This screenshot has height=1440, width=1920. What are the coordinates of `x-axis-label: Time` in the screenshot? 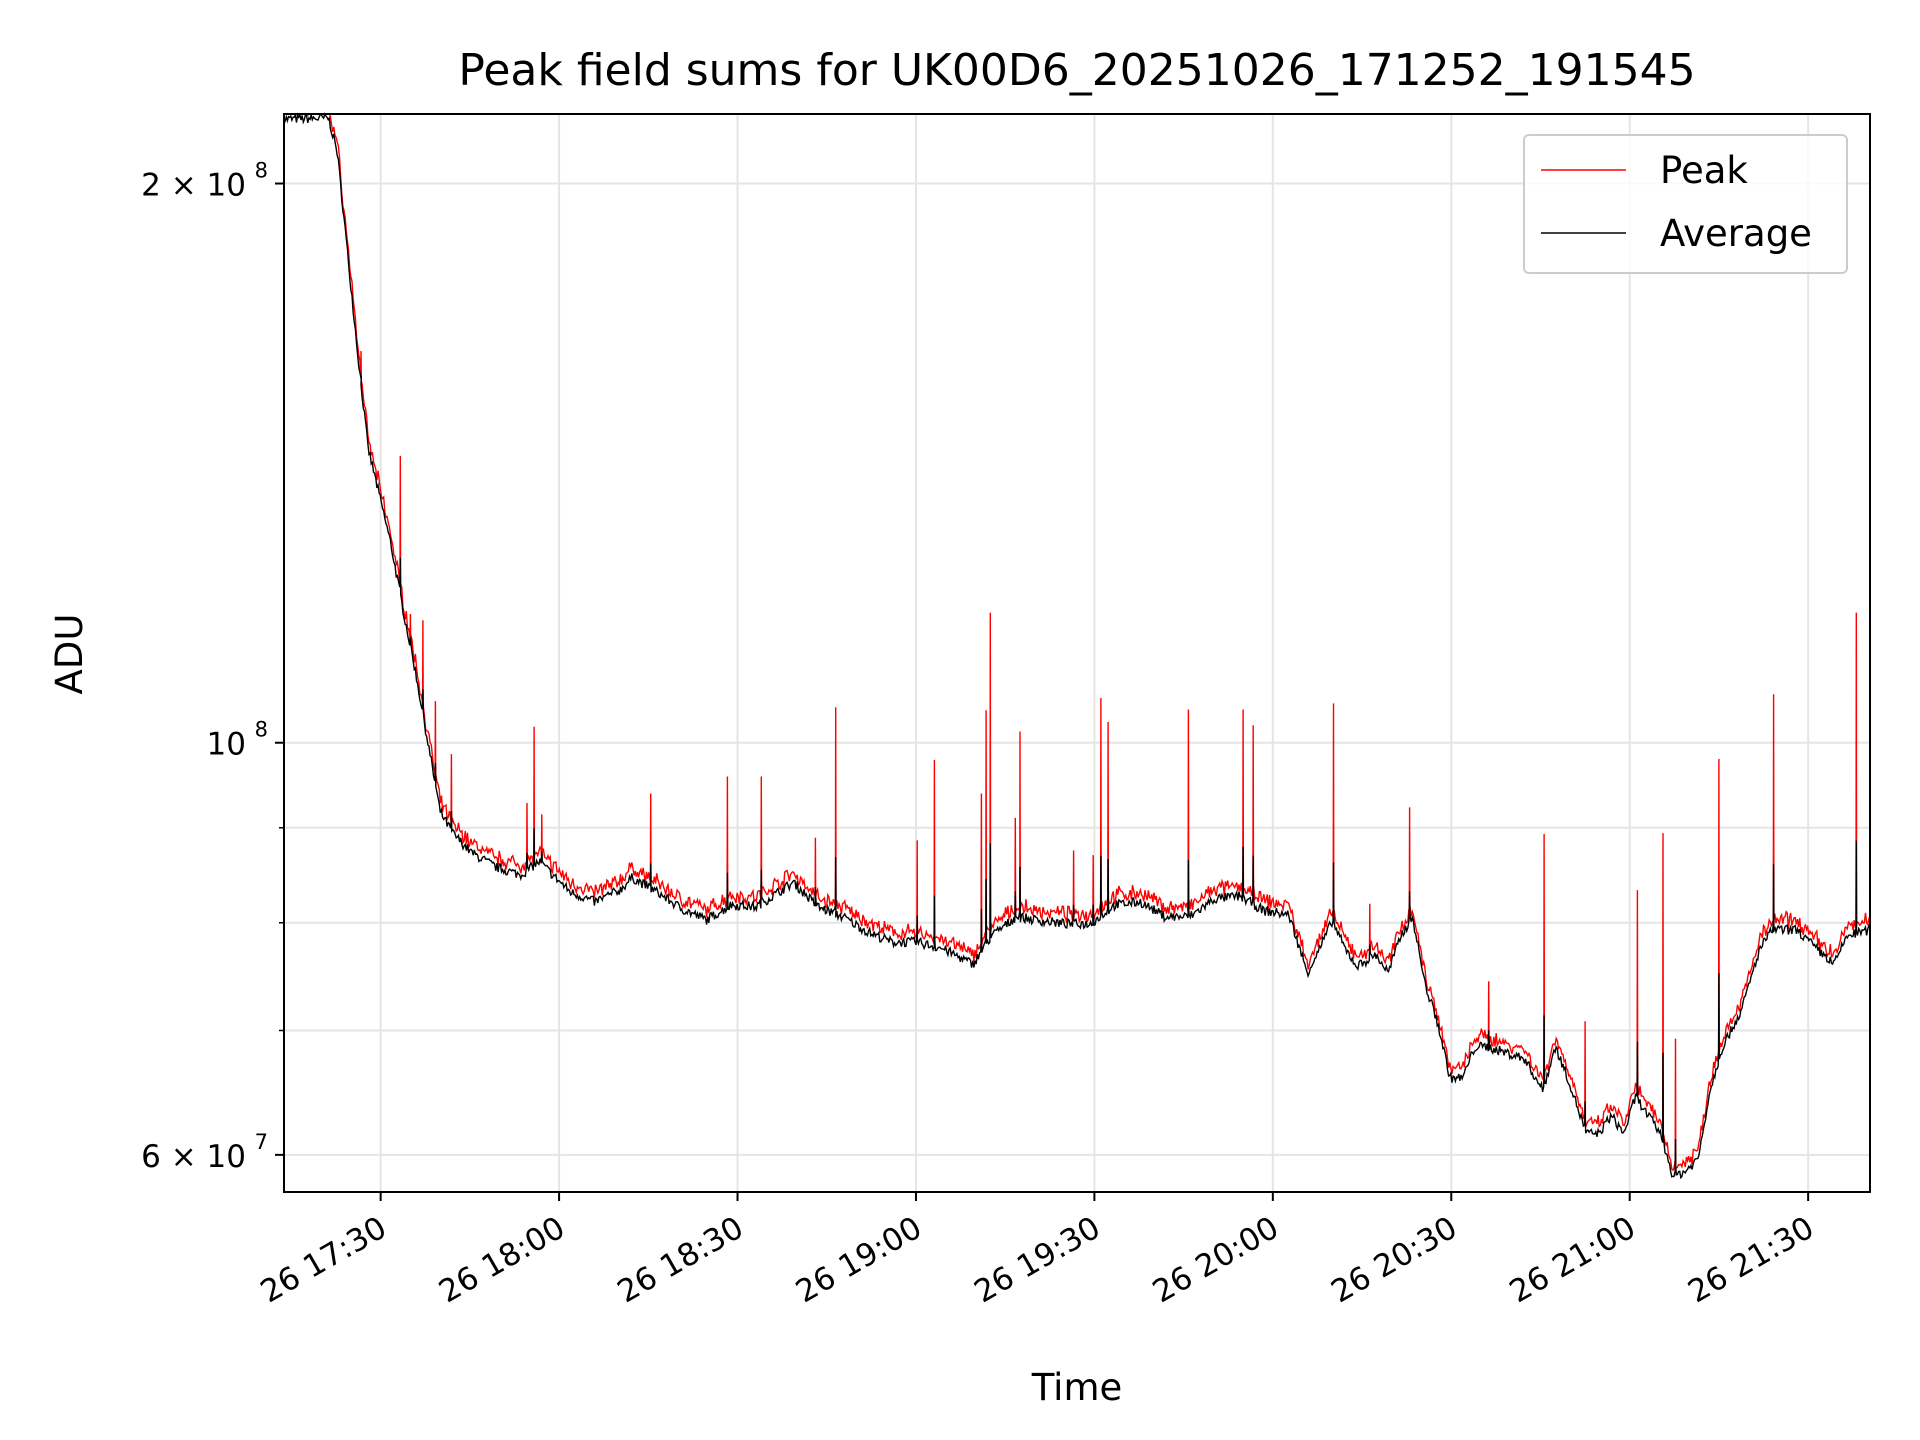 It's located at (1077, 1387).